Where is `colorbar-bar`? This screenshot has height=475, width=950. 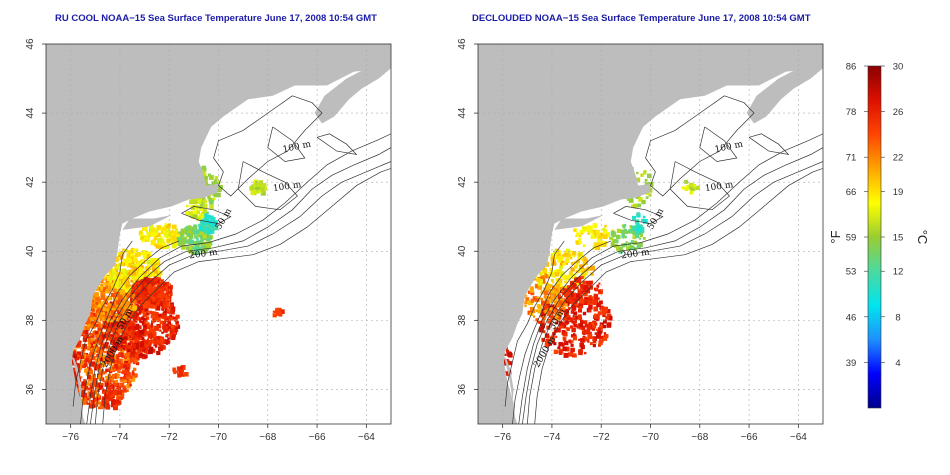 colorbar-bar is located at coordinates (874, 237).